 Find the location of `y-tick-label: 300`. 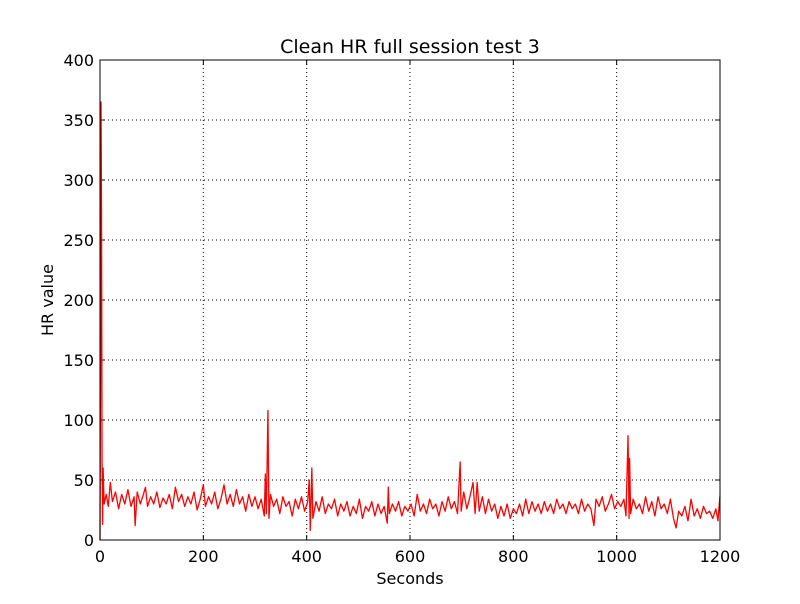

y-tick-label: 300 is located at coordinates (78, 180).